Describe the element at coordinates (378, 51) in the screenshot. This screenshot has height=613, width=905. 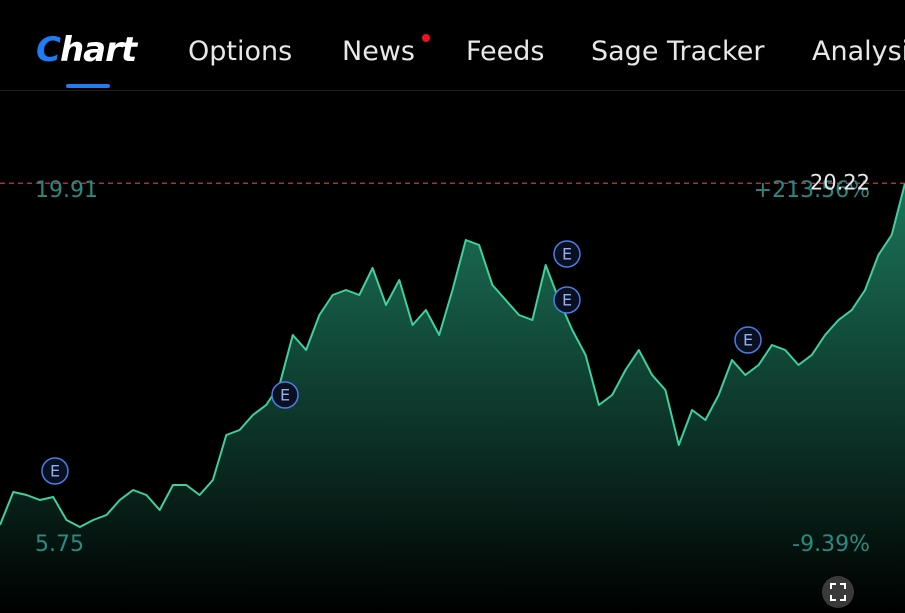
I see `nav-item: News` at that location.